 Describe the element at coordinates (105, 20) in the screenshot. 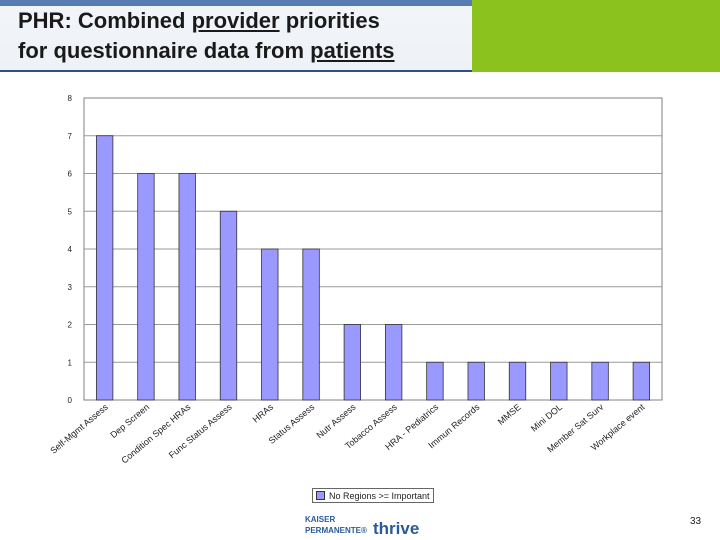

I see `title-line-1-a: PHR: Combined` at that location.